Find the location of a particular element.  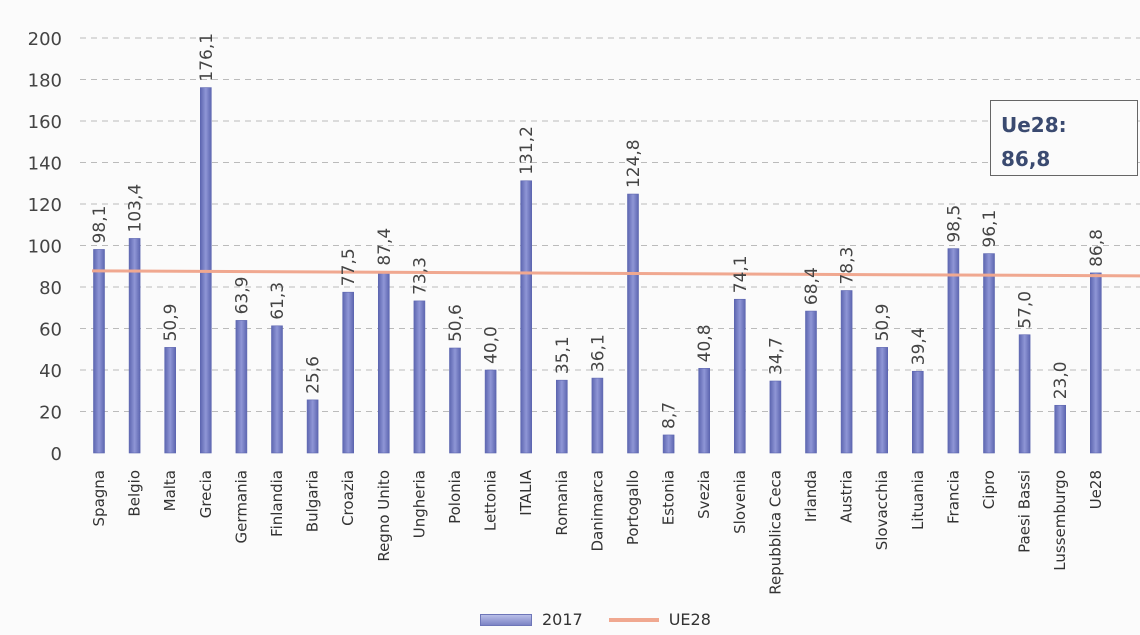

x-tick-label: Polonia is located at coordinates (455, 497).